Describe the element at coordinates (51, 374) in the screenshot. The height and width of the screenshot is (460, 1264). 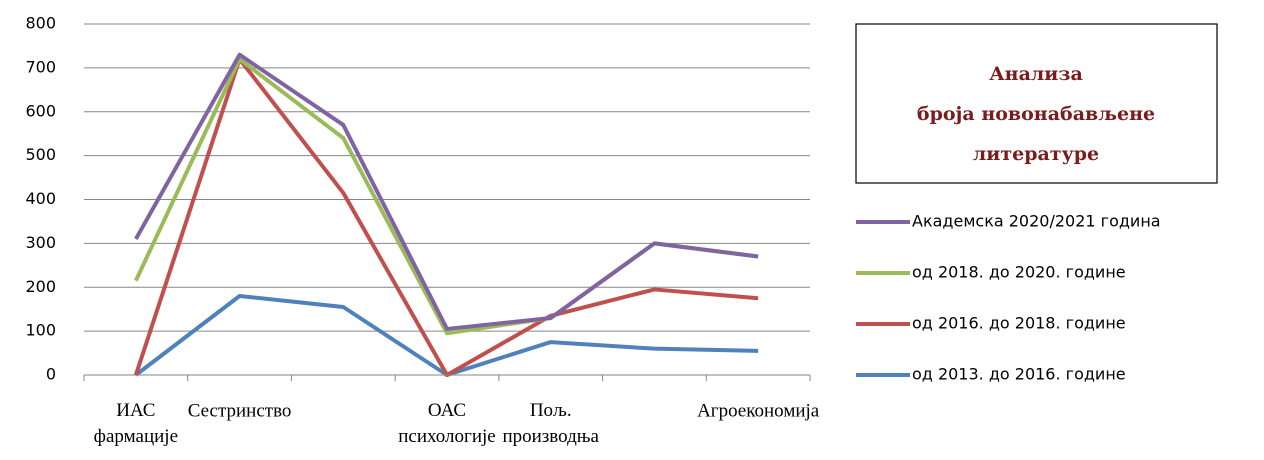
I see `y-tick-label: 0` at that location.